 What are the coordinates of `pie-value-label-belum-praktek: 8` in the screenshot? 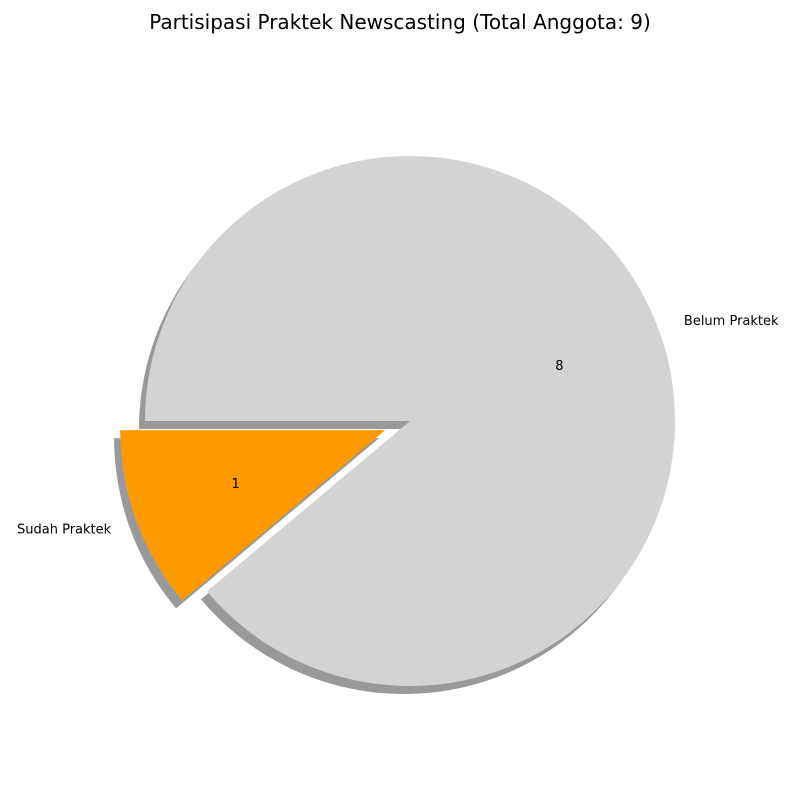 It's located at (559, 366).